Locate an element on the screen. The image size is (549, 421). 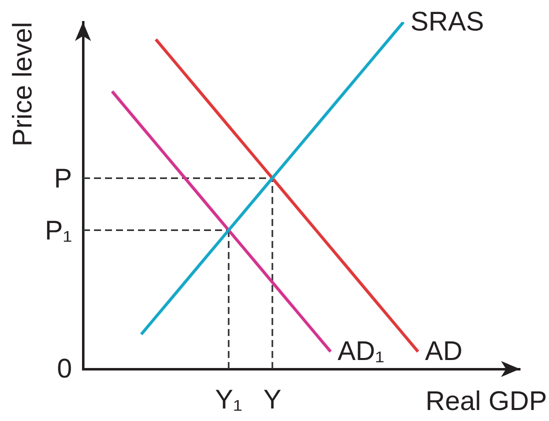
ref-line-label: P is located at coordinates (63, 179).